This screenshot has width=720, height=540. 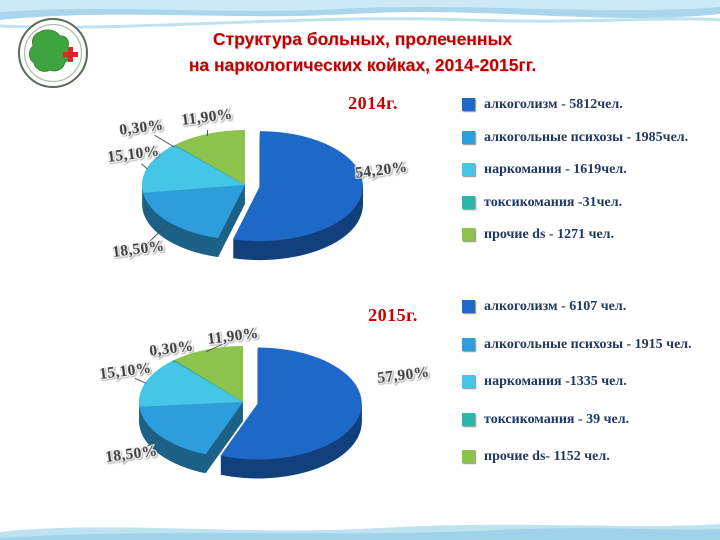 What do you see at coordinates (586, 137) in the screenshot?
I see `legend-label: алкогольные психозы - 1985чел.` at bounding box center [586, 137].